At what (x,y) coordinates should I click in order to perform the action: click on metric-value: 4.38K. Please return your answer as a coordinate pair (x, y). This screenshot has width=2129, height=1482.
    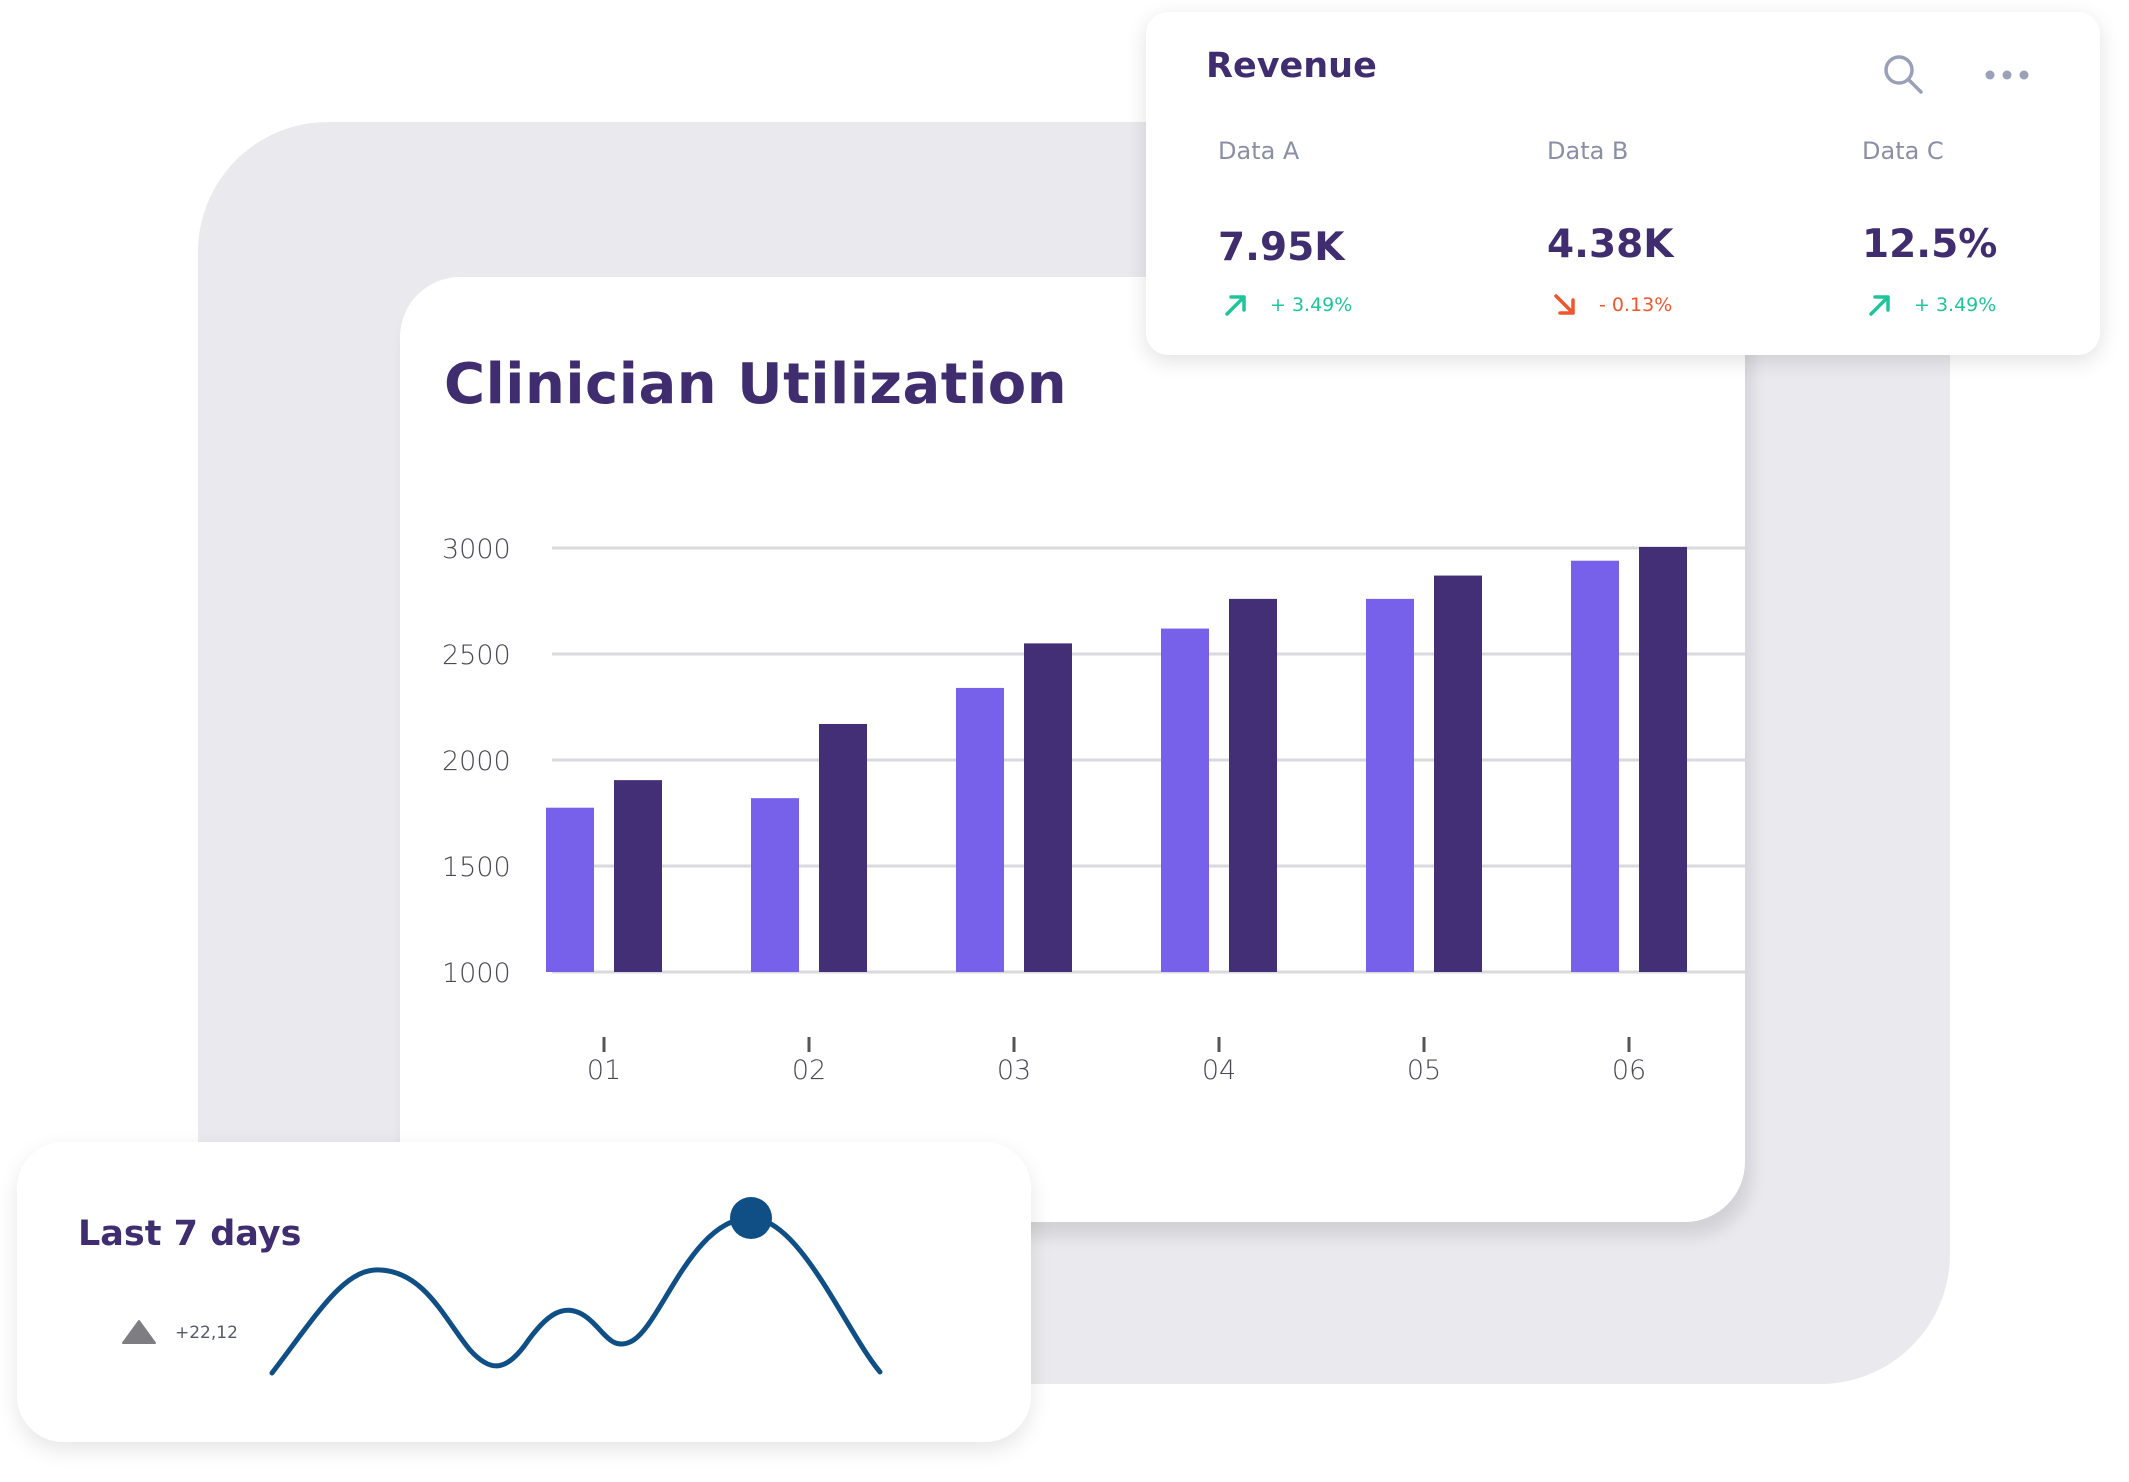
    Looking at the image, I should click on (1610, 244).